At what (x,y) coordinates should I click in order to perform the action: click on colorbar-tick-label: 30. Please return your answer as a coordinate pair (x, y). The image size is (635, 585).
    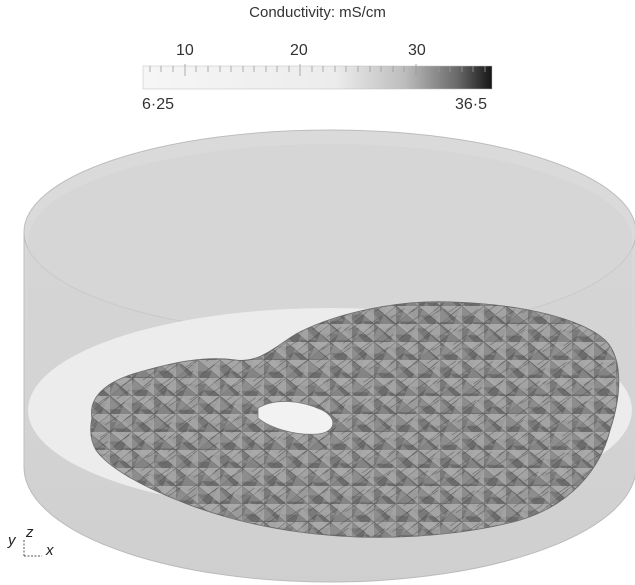
    Looking at the image, I should click on (417, 50).